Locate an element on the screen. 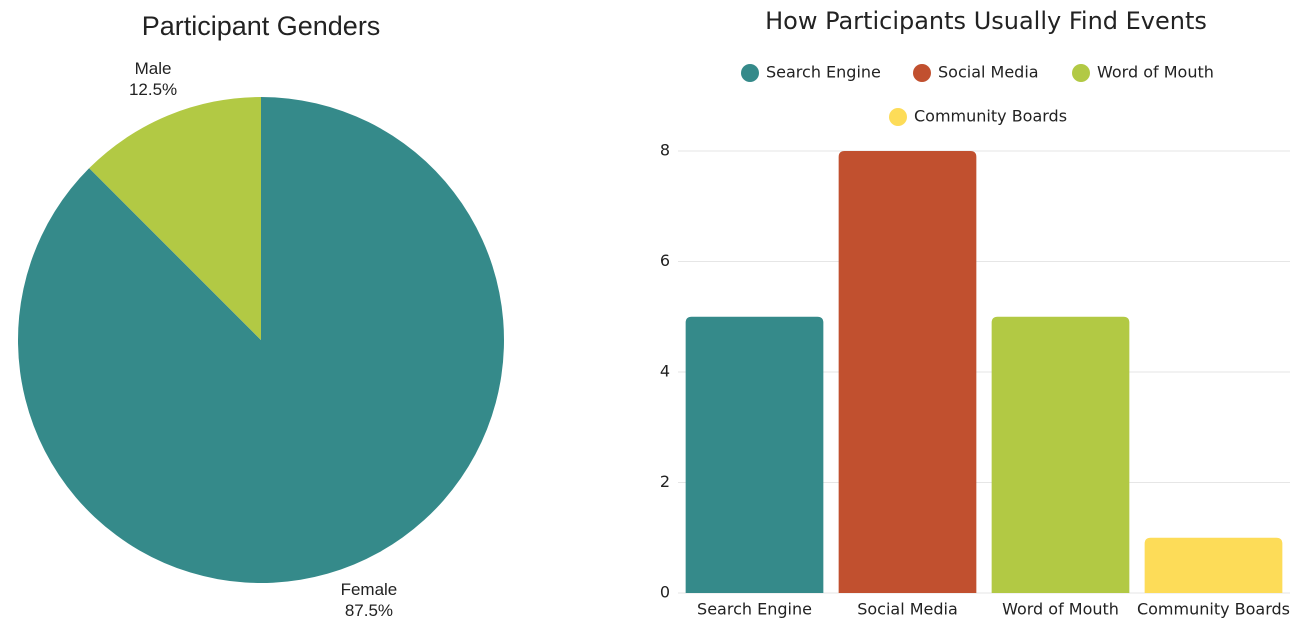 The width and height of the screenshot is (1312, 636). x-tick-label: Community Boards is located at coordinates (1213, 609).